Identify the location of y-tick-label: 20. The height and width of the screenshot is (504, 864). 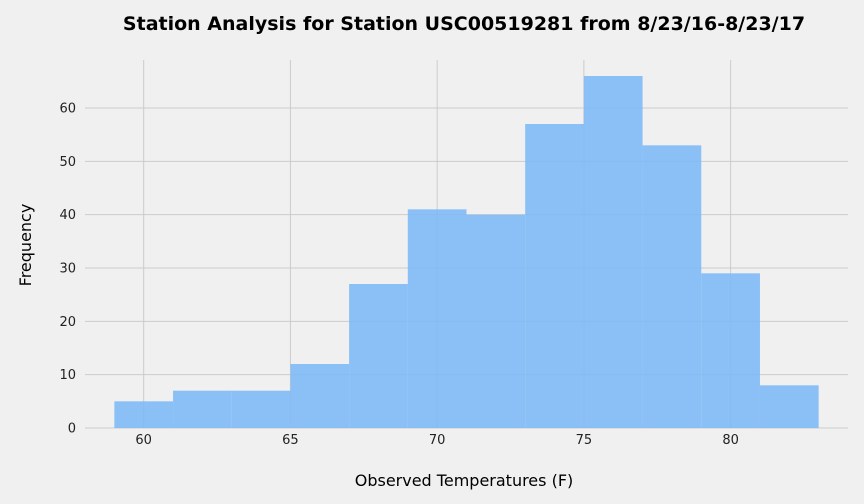
(67, 322).